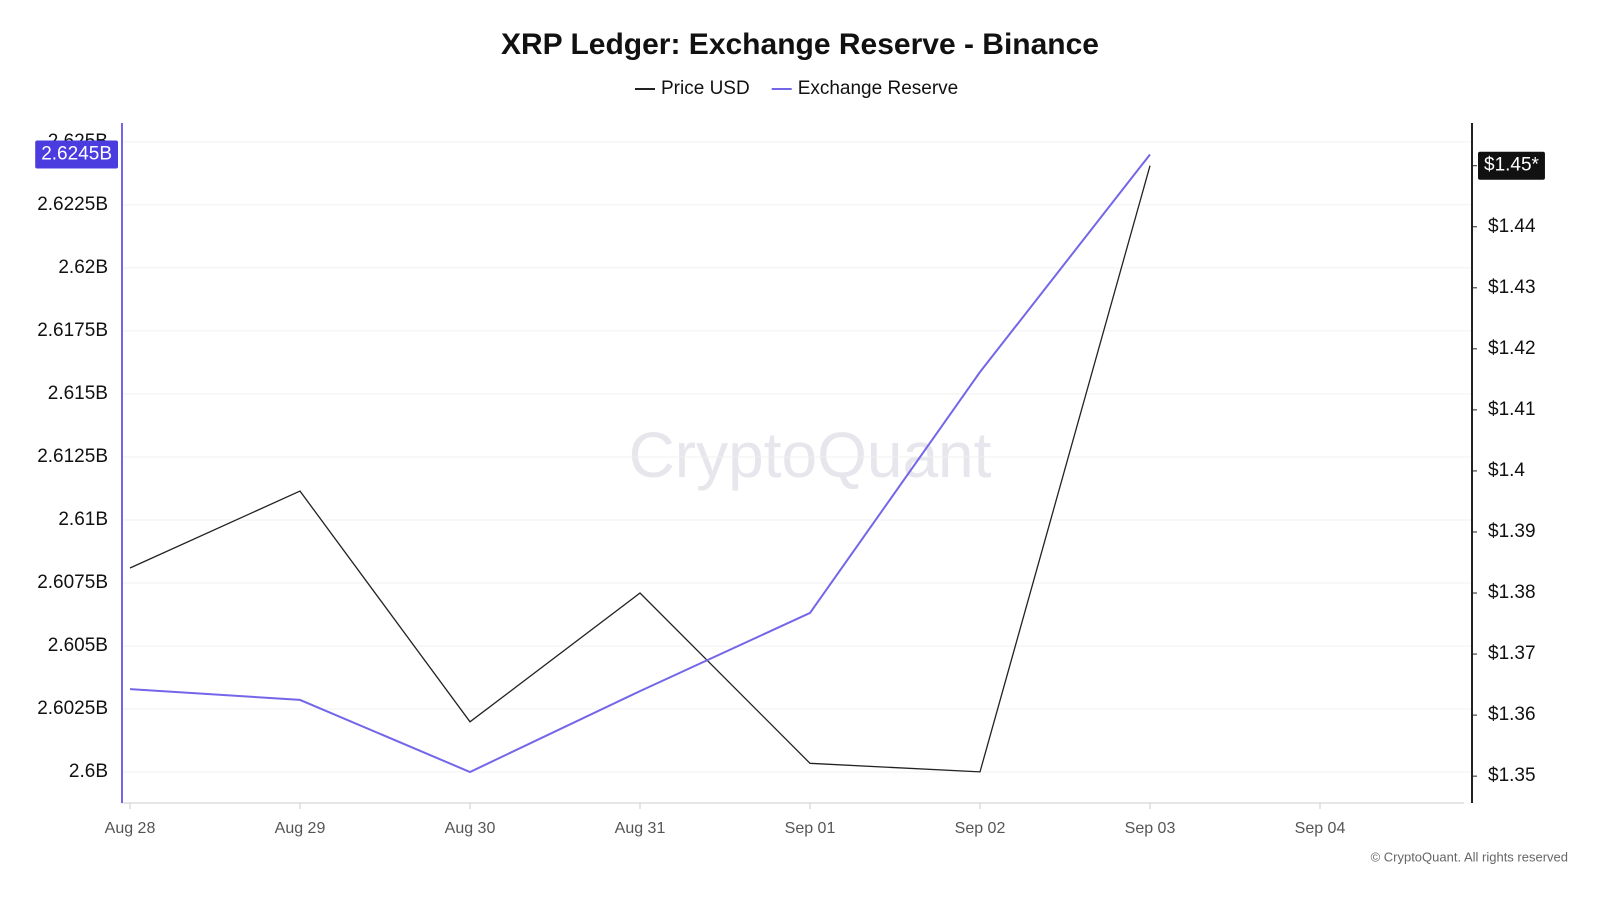 This screenshot has width=1600, height=900. I want to click on x-tick-label: Sep 02, so click(980, 828).